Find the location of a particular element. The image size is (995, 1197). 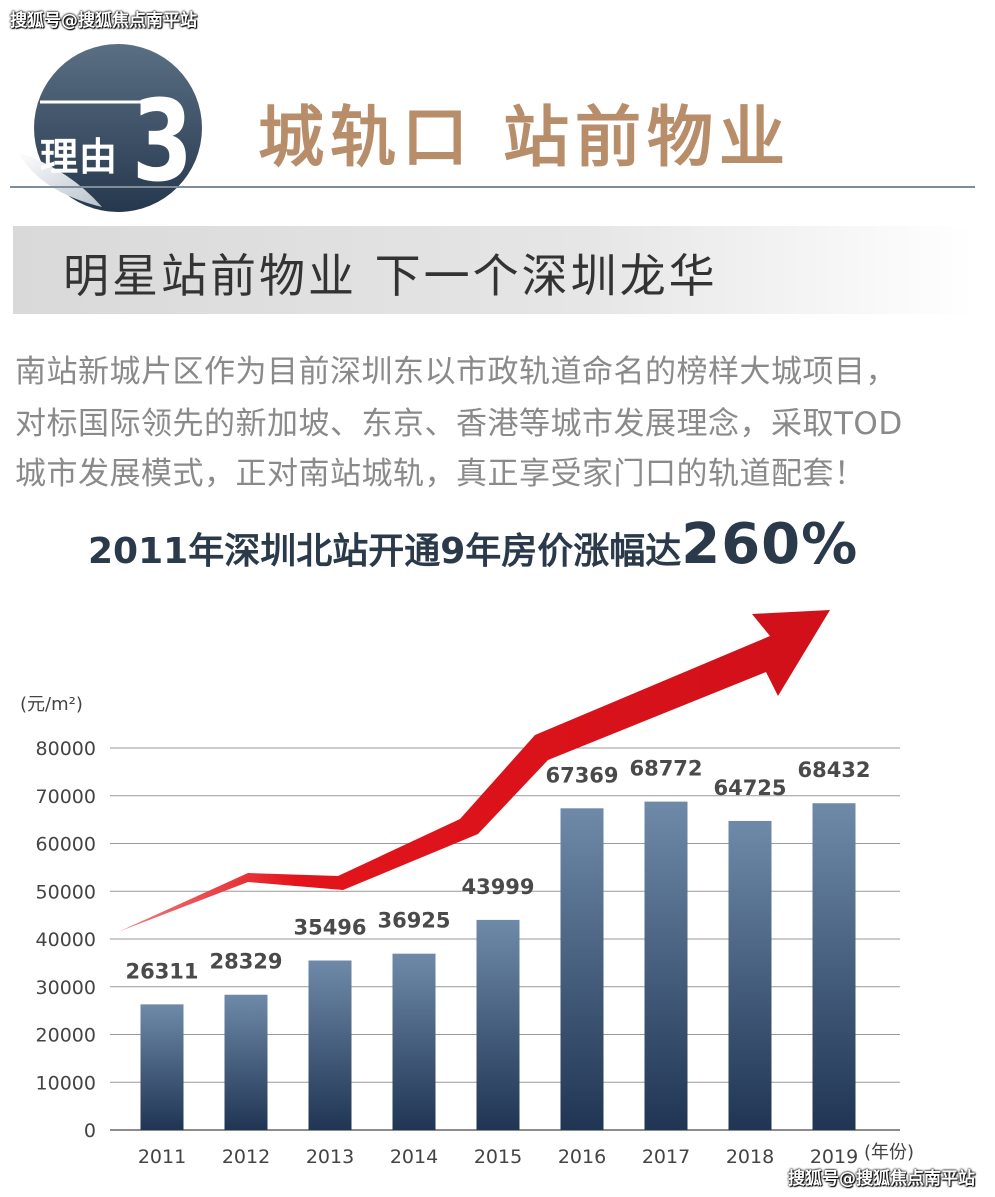

x-tick-label: 2012 is located at coordinates (246, 1157).